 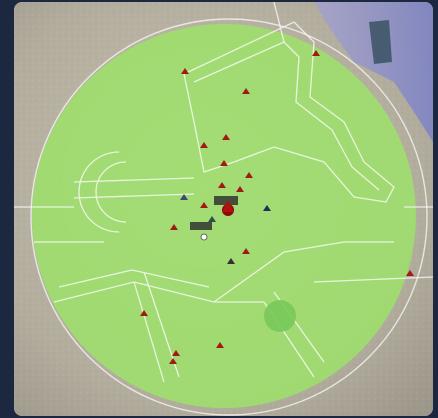 I want to click on target-zone-circle, so click(x=280, y=316).